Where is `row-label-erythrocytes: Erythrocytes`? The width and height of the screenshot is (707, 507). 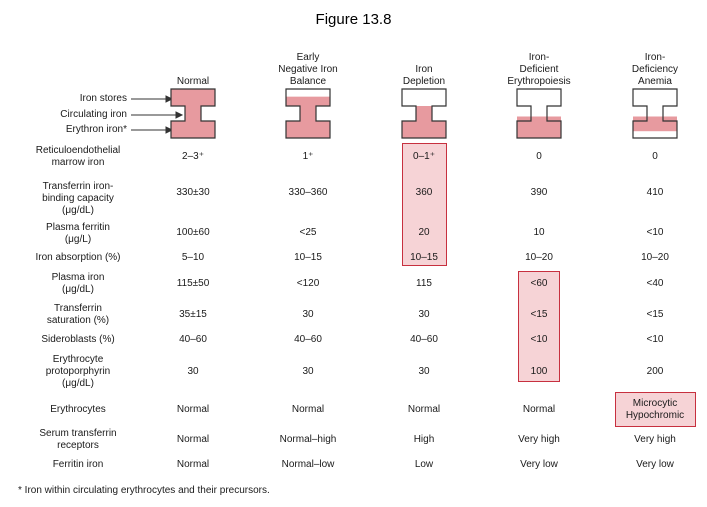 row-label-erythrocytes: Erythrocytes is located at coordinates (78, 409).